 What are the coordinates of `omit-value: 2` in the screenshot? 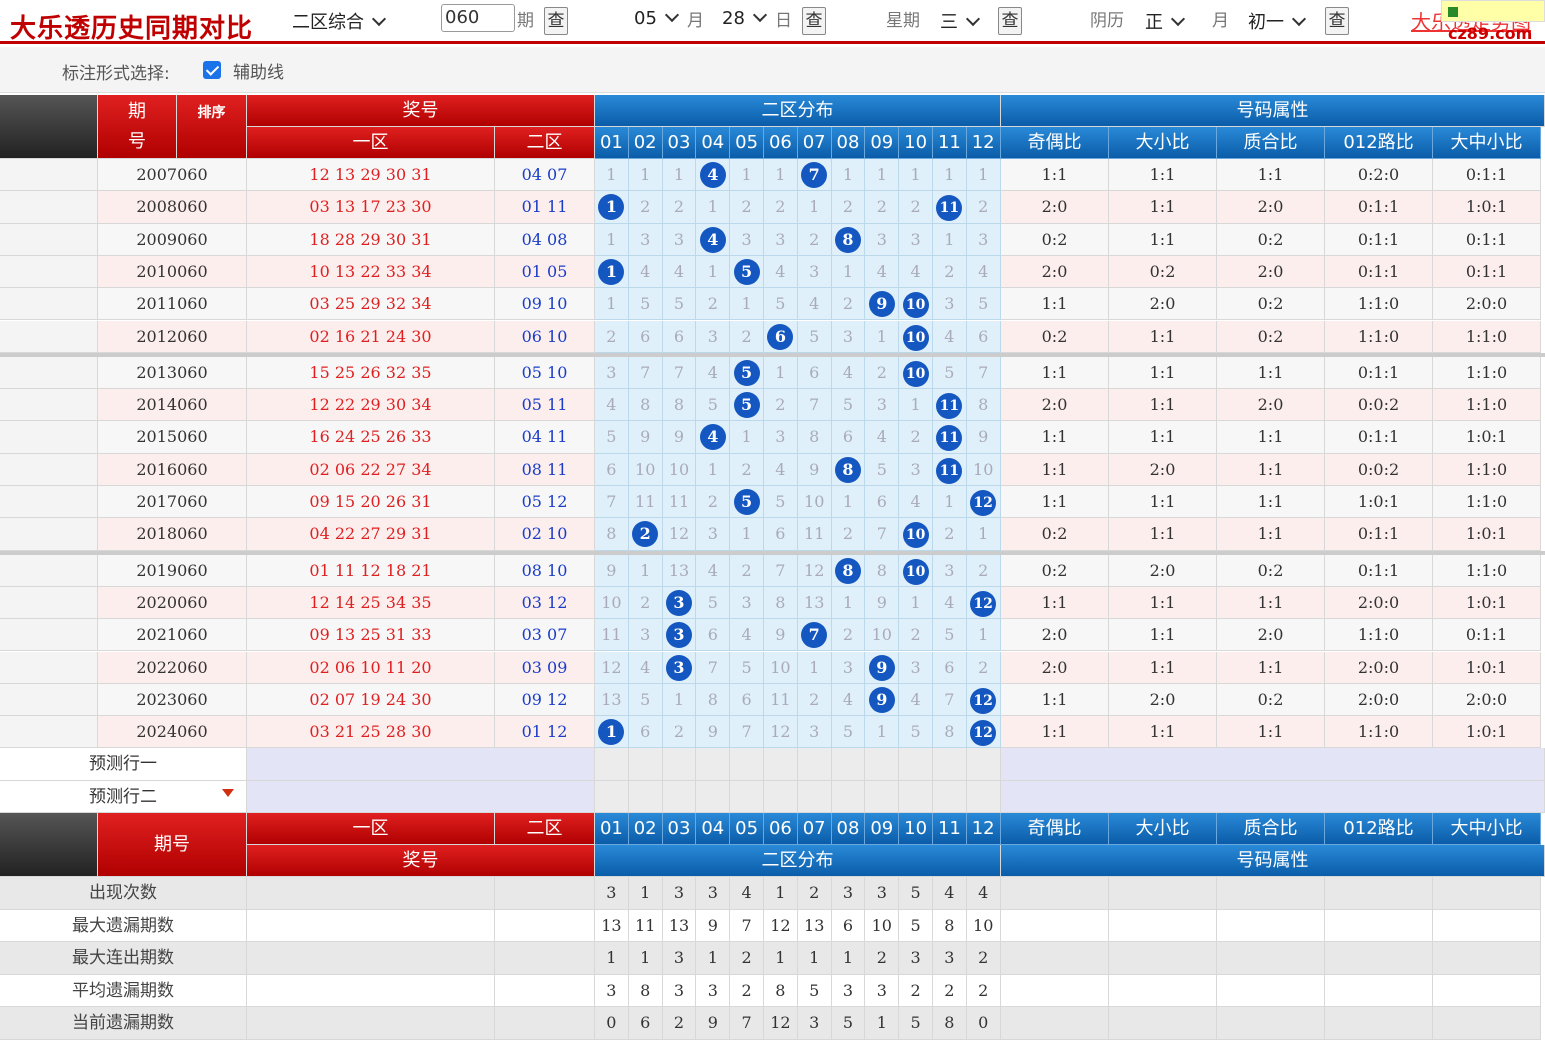 It's located at (983, 570).